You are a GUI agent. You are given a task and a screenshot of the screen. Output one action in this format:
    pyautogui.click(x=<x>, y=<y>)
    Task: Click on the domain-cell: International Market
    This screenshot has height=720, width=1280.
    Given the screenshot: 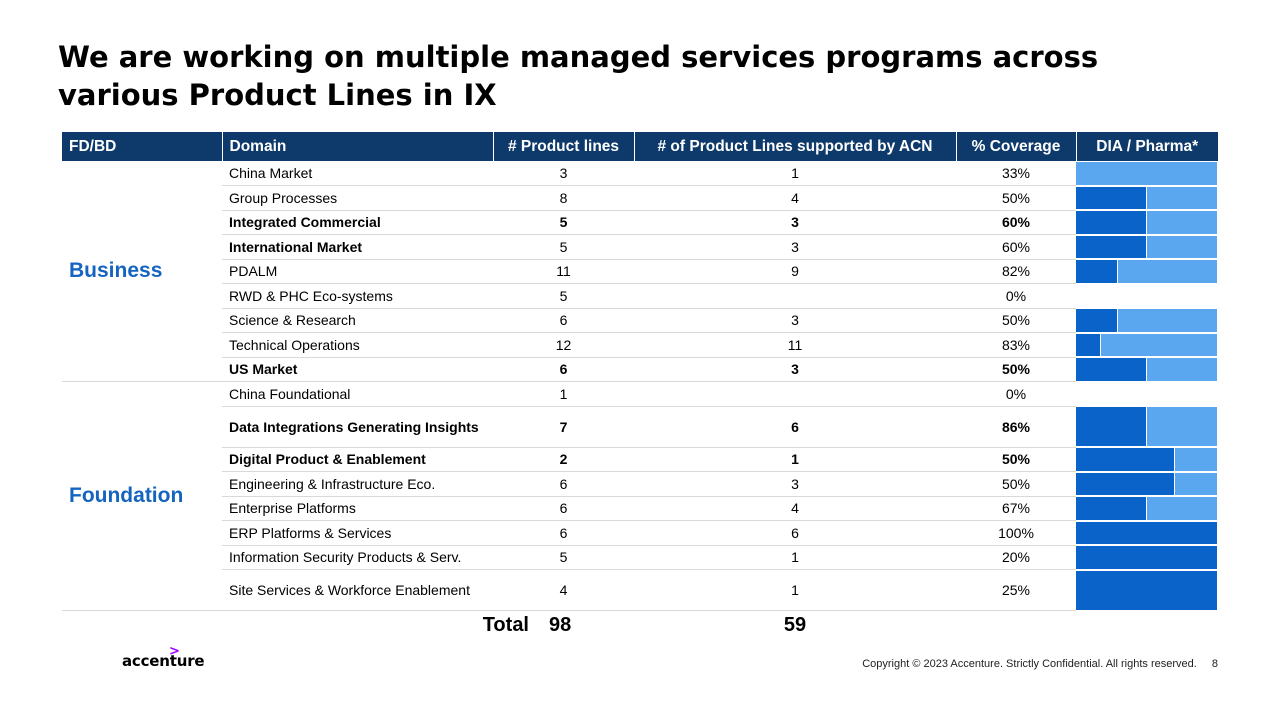 What is the action you would take?
    pyautogui.click(x=357, y=247)
    